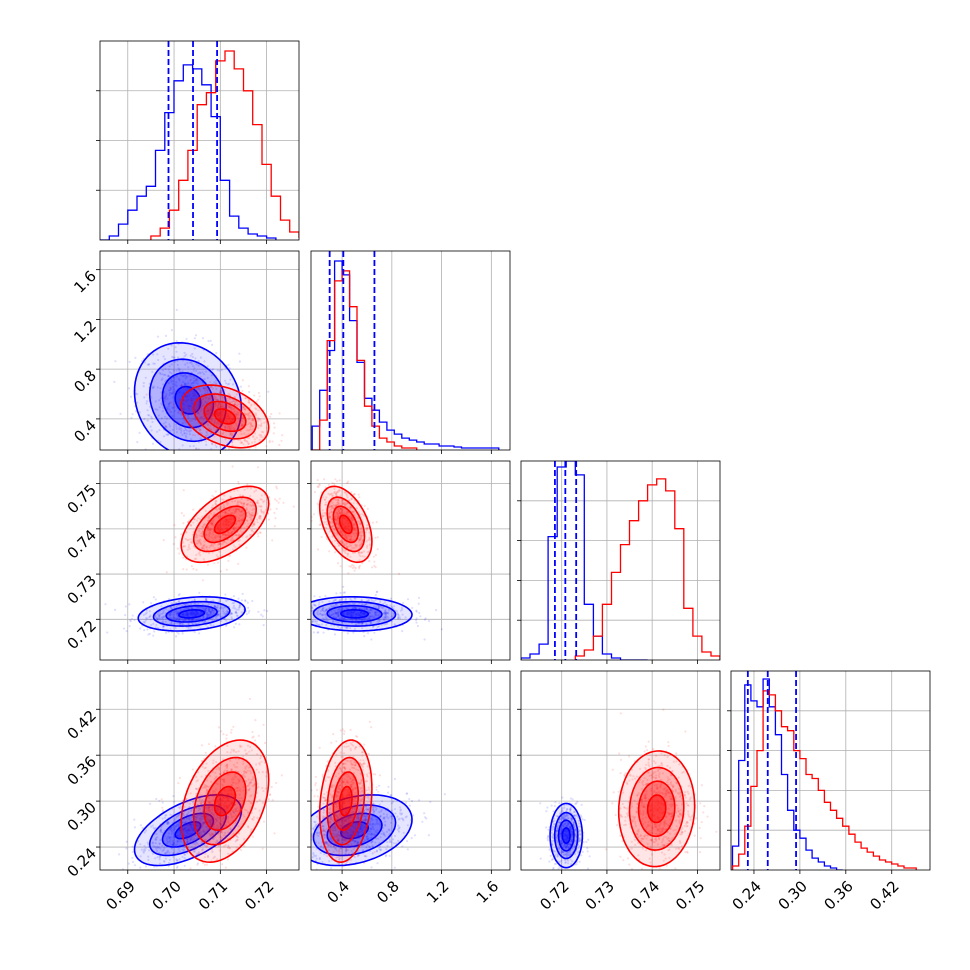 The image size is (970, 970). I want to click on density-fill-red, so click(225, 524).